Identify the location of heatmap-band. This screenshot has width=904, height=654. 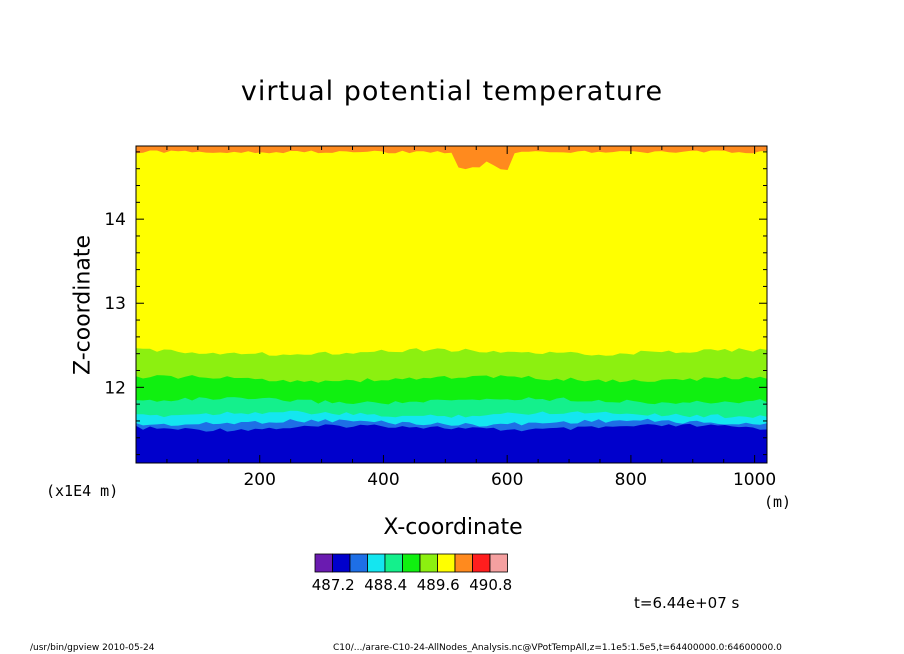
(451, 443).